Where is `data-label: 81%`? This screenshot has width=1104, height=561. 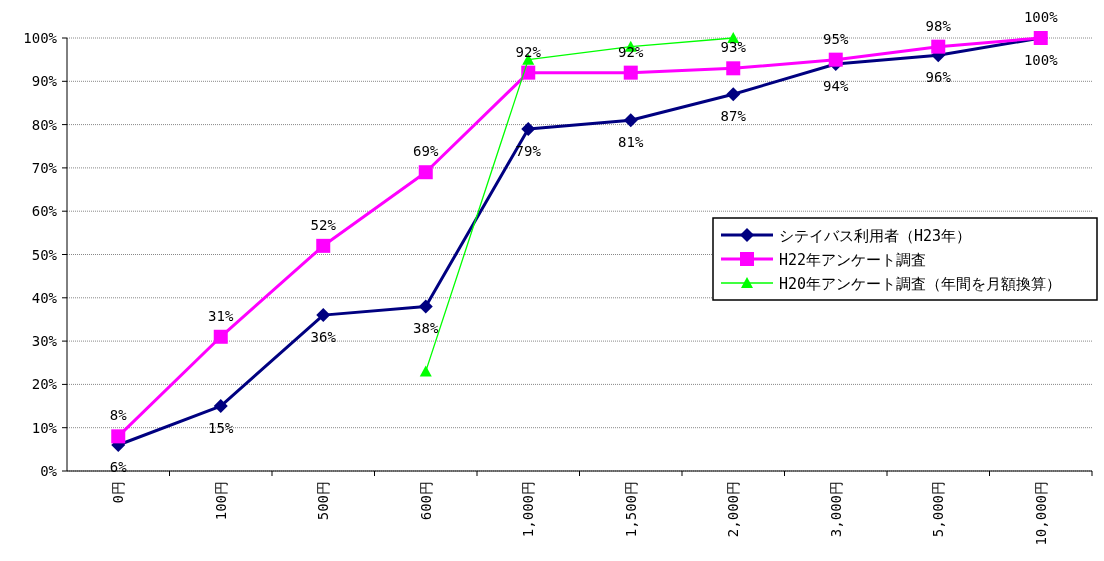 data-label: 81% is located at coordinates (631, 142).